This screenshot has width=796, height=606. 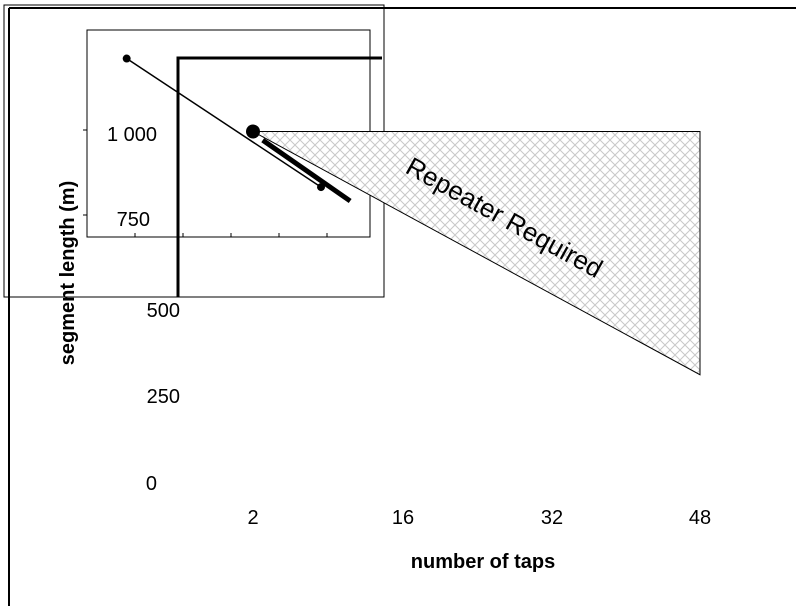 What do you see at coordinates (163, 397) in the screenshot?
I see `y-tick-label: 250` at bounding box center [163, 397].